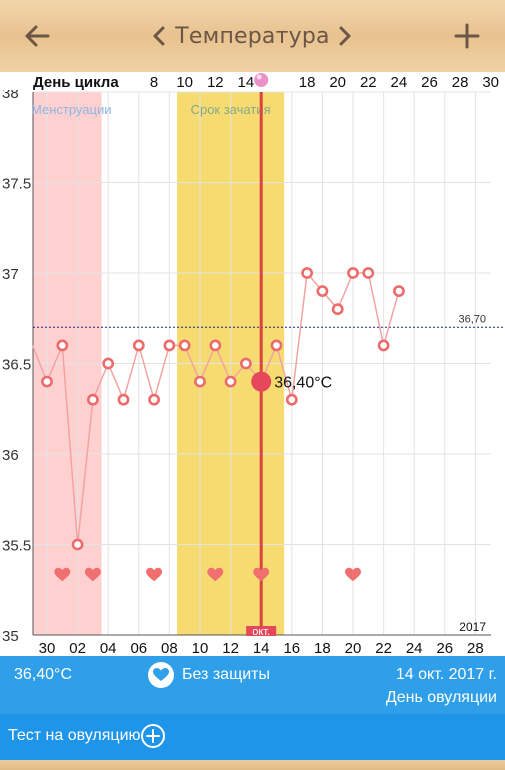 The image size is (505, 770). Describe the element at coordinates (441, 697) in the screenshot. I see `cycle-day-status: День овуляции` at that location.